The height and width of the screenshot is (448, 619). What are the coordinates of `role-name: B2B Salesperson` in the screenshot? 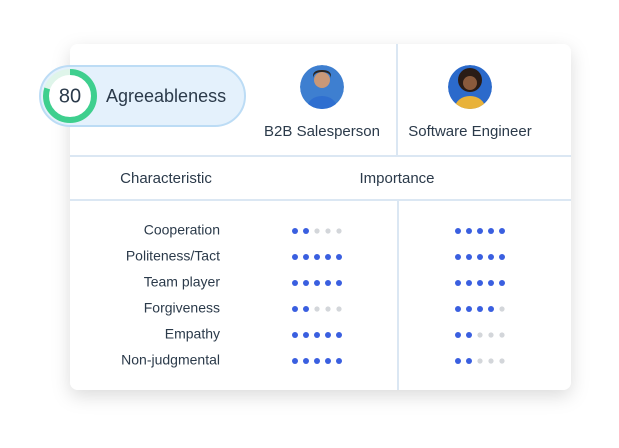 It's located at (322, 131).